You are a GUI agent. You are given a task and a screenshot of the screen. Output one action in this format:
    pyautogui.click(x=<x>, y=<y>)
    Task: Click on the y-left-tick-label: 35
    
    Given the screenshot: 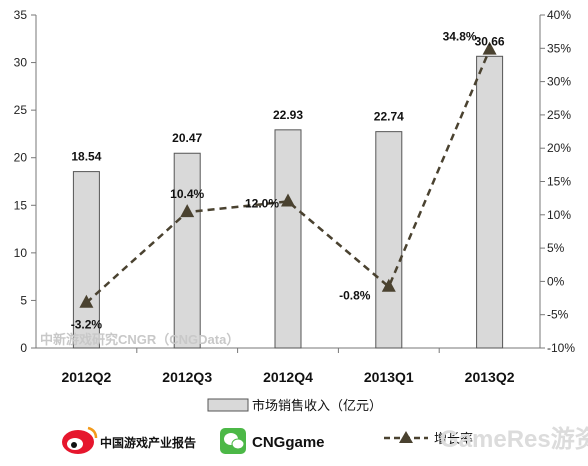 What is the action you would take?
    pyautogui.click(x=21, y=15)
    